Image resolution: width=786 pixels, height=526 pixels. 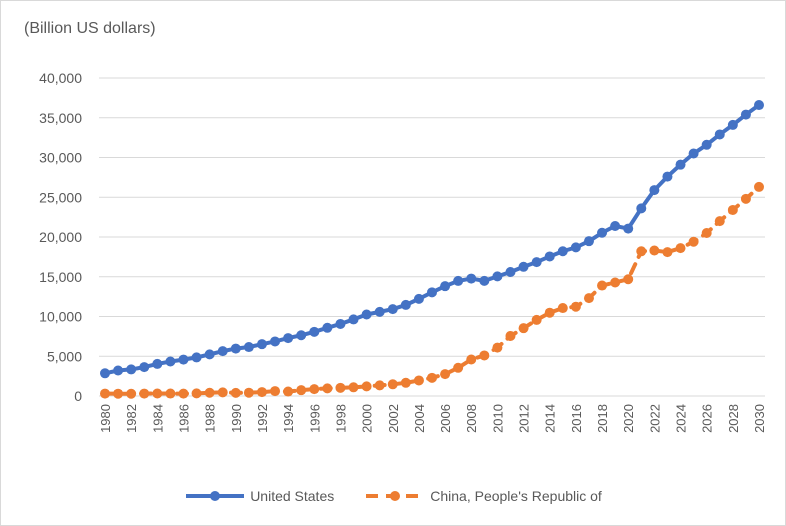 I want to click on legend-item-united-states: United States, so click(x=259, y=496).